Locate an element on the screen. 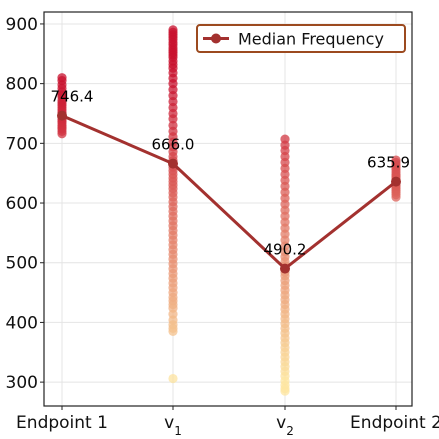  y-tick-label-500: 500 is located at coordinates (22, 264).